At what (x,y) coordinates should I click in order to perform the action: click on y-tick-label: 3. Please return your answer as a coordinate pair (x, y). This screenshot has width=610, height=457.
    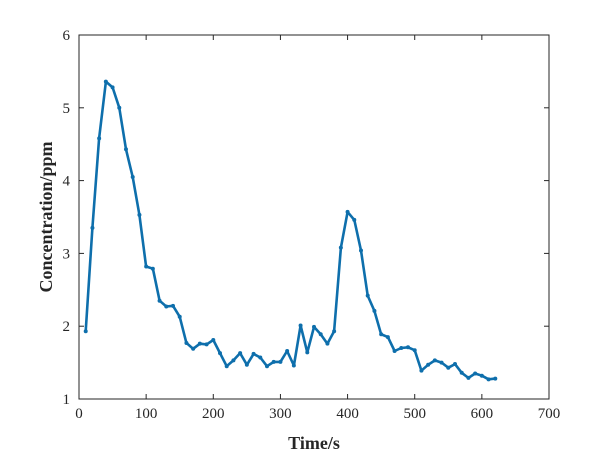
    Looking at the image, I should click on (67, 254).